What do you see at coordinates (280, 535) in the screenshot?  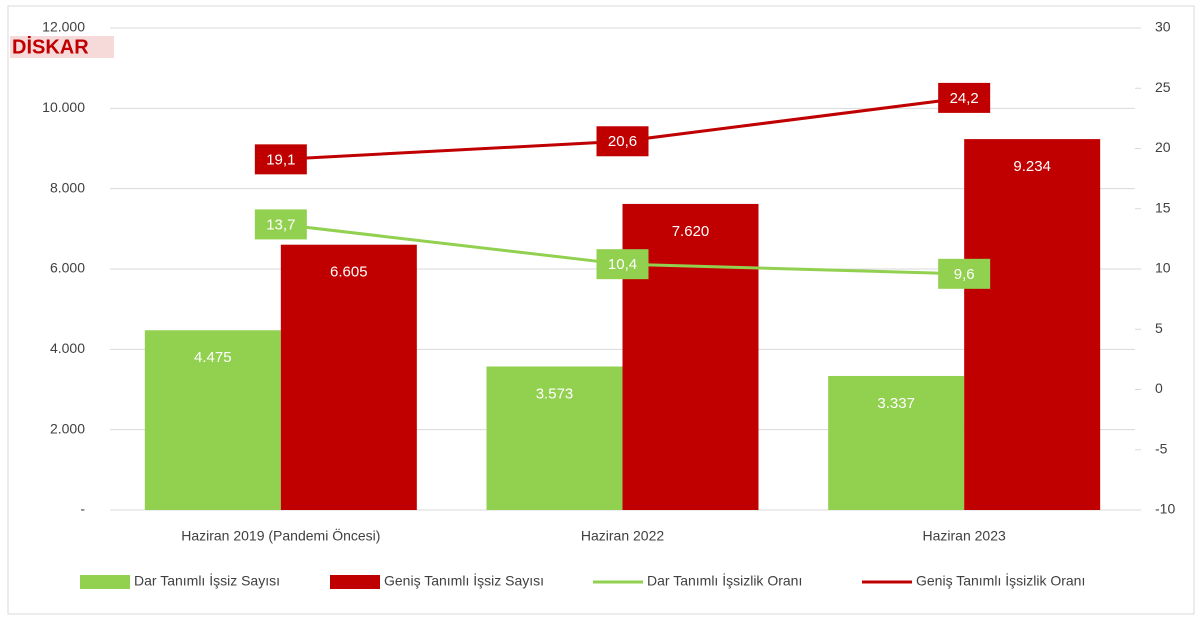 I see `x-tick-label: Haziran 2019 (Pandemi Öncesi)` at bounding box center [280, 535].